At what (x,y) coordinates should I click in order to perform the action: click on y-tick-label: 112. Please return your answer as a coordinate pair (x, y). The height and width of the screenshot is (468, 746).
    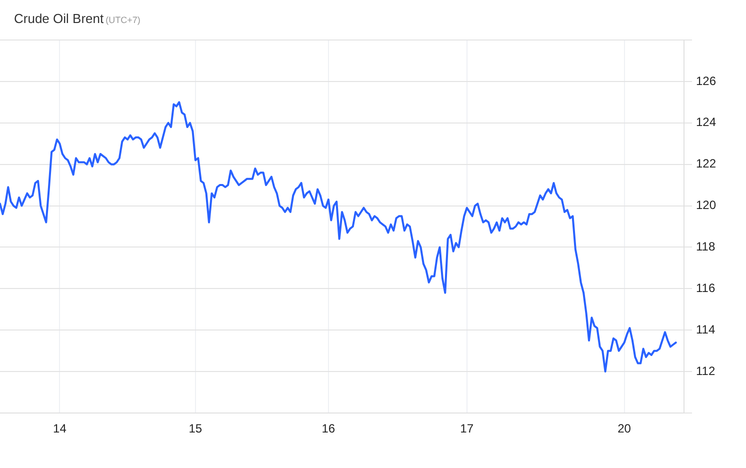
    Looking at the image, I should click on (706, 371).